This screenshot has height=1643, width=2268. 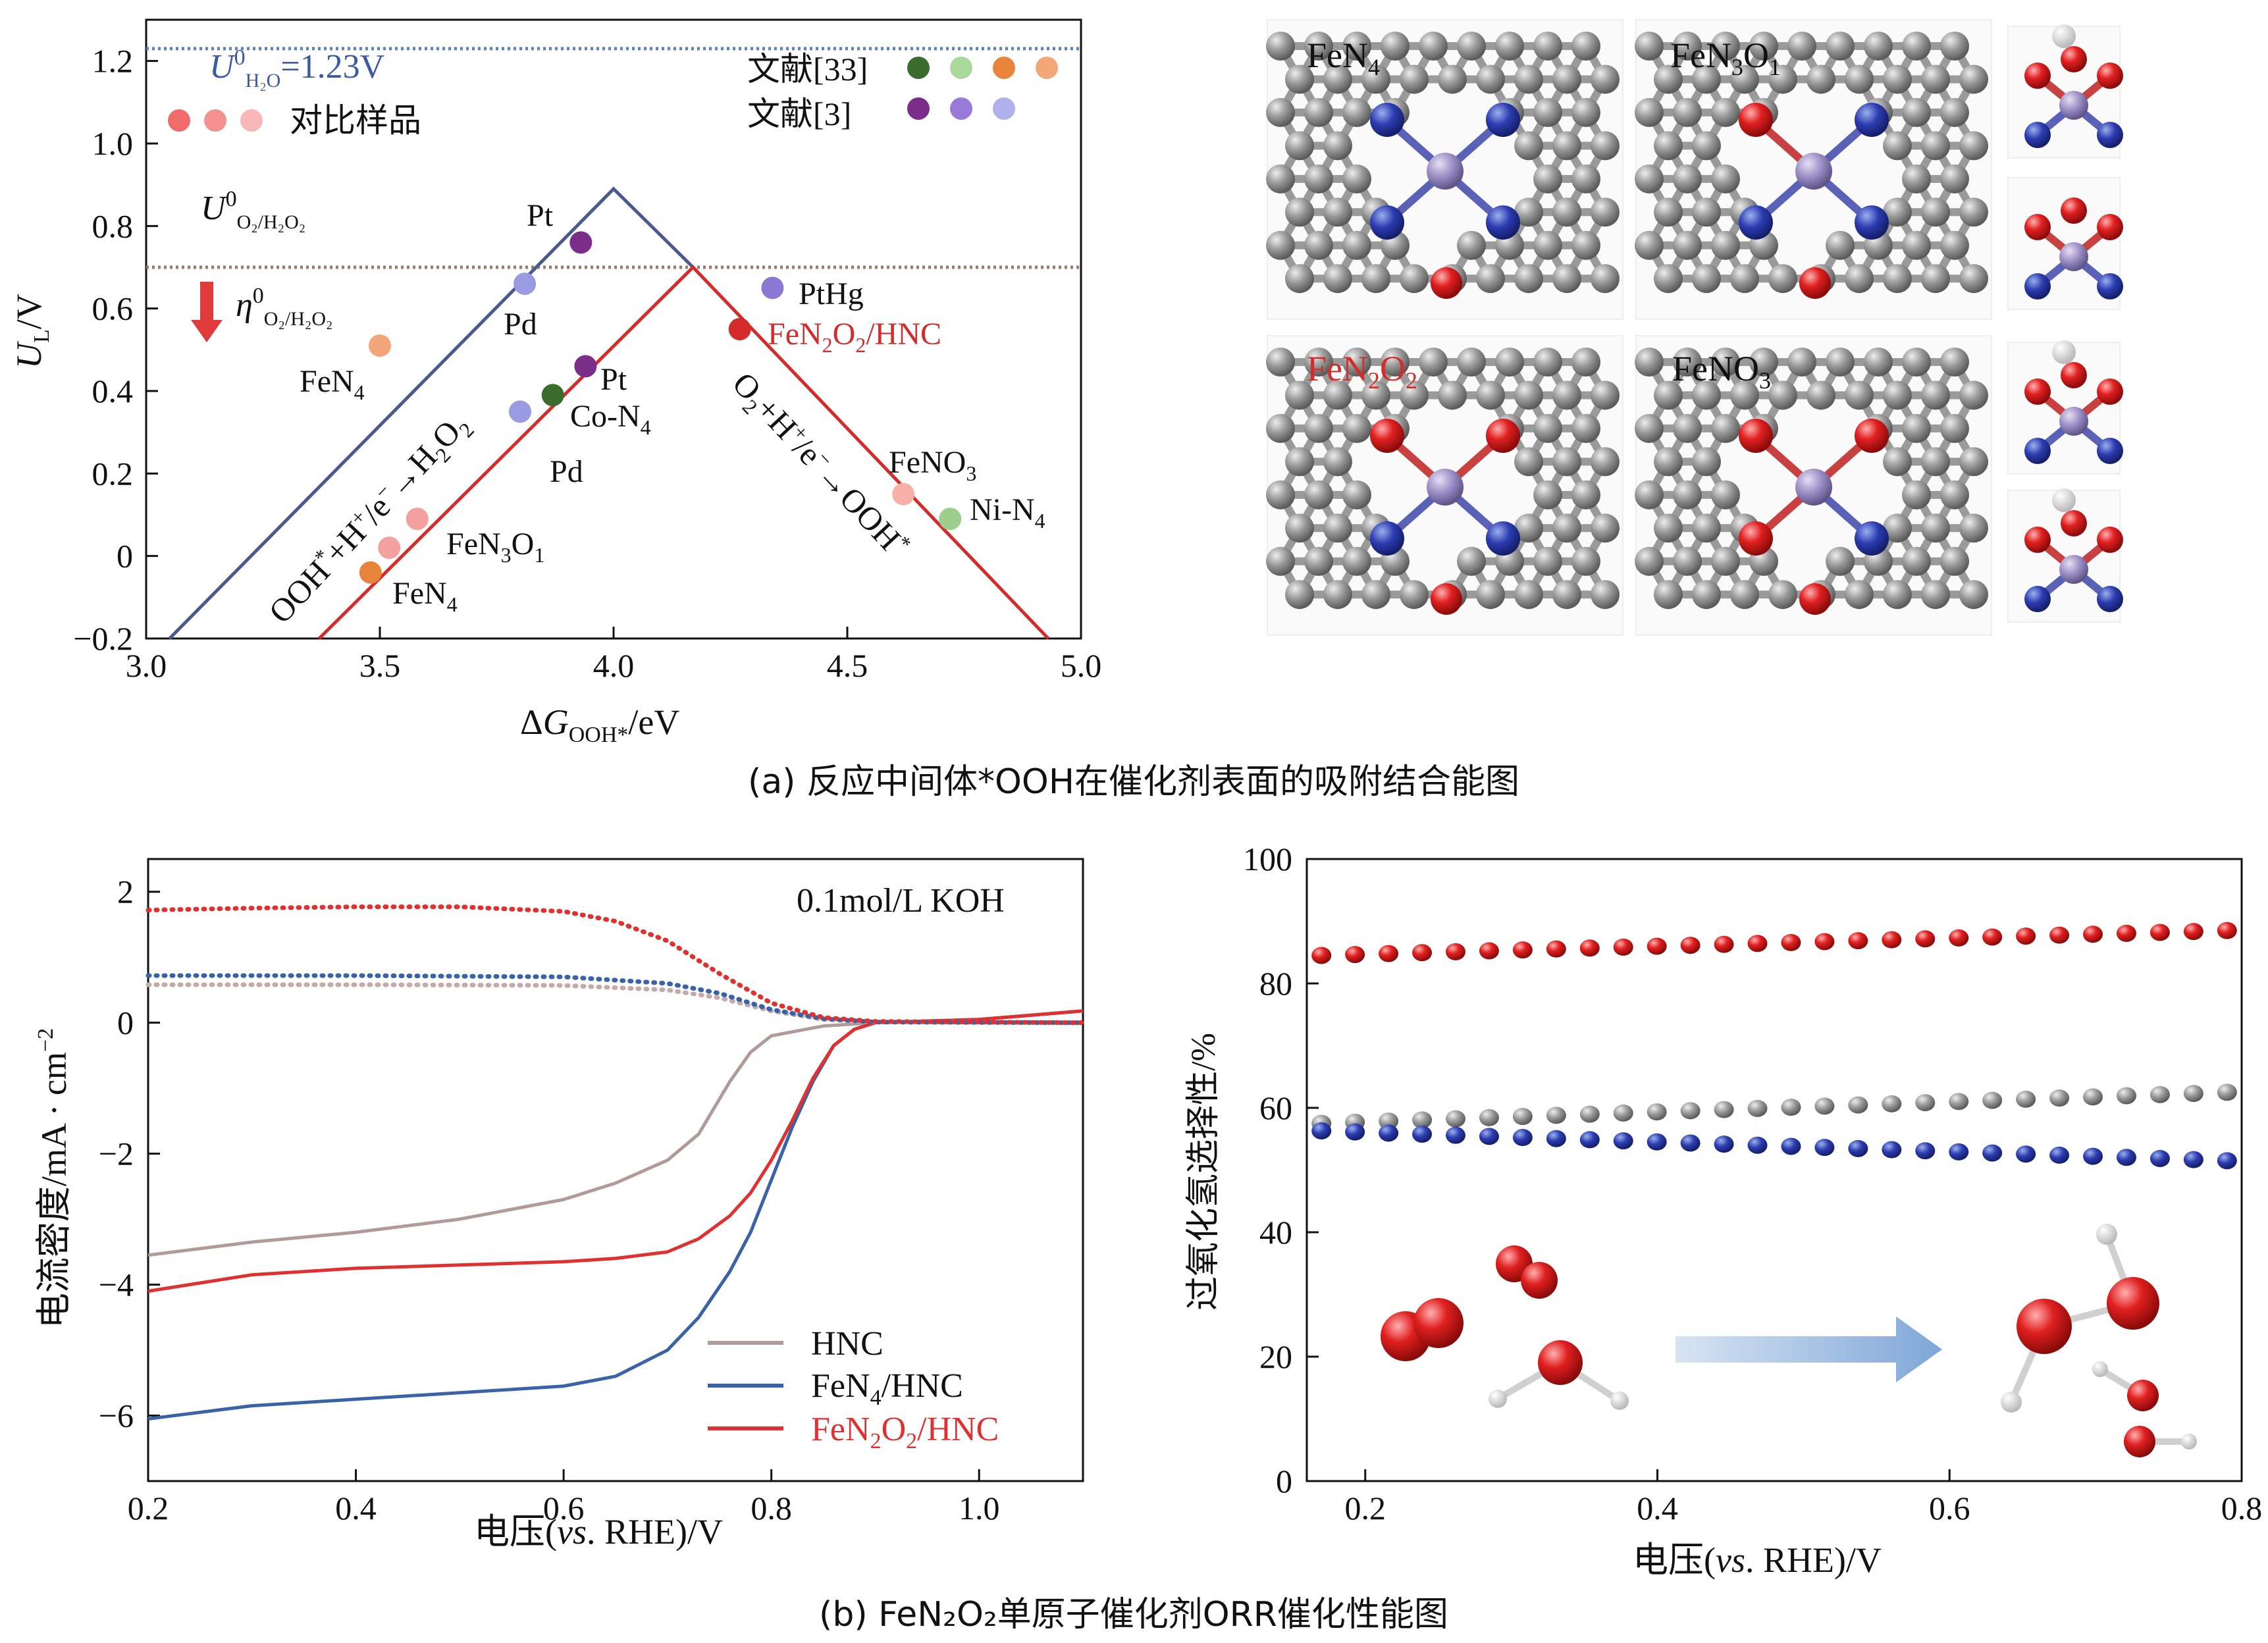 I want to click on label-pd-top: Pd, so click(x=520, y=325).